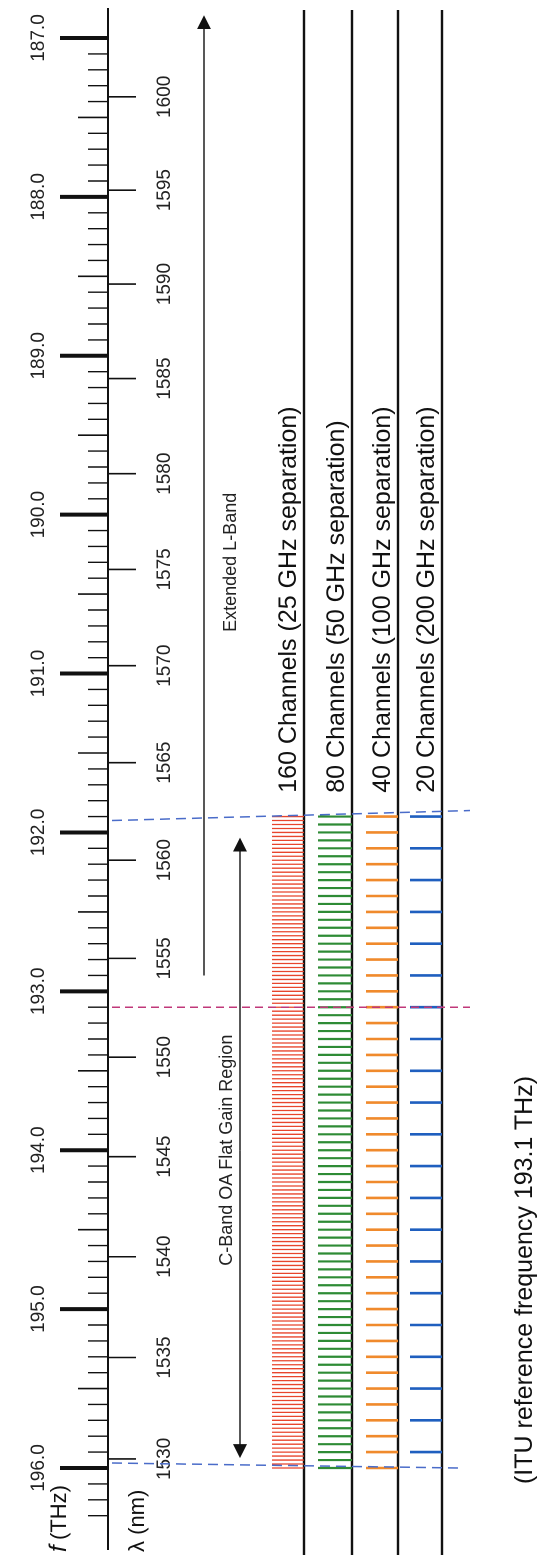 The height and width of the screenshot is (1568, 553). Describe the element at coordinates (136, 1521) in the screenshot. I see `wavelength-axis-name: λ (nm)` at that location.